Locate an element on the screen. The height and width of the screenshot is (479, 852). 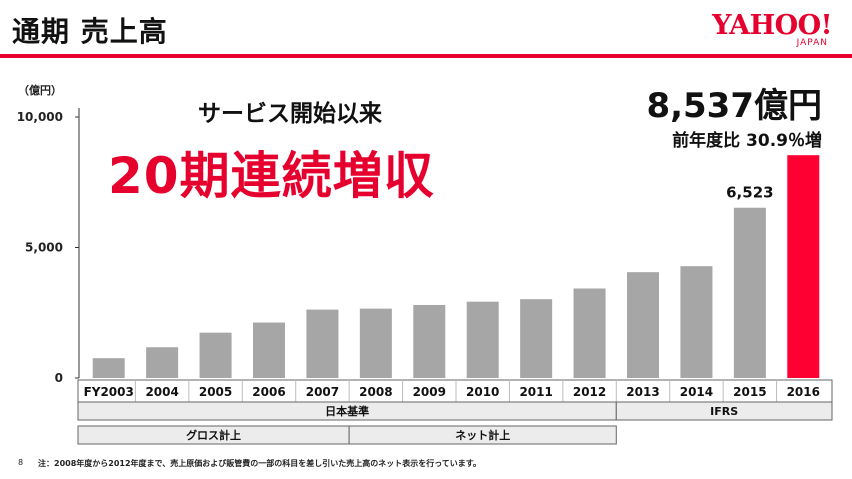
bar-2008 is located at coordinates (375, 343).